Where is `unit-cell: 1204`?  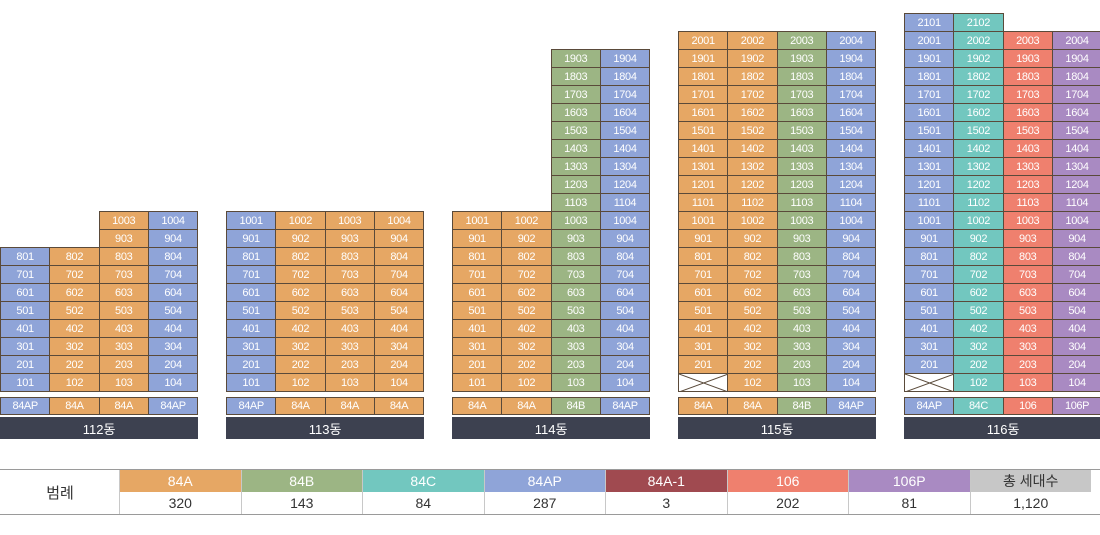 unit-cell: 1204 is located at coordinates (1075, 184).